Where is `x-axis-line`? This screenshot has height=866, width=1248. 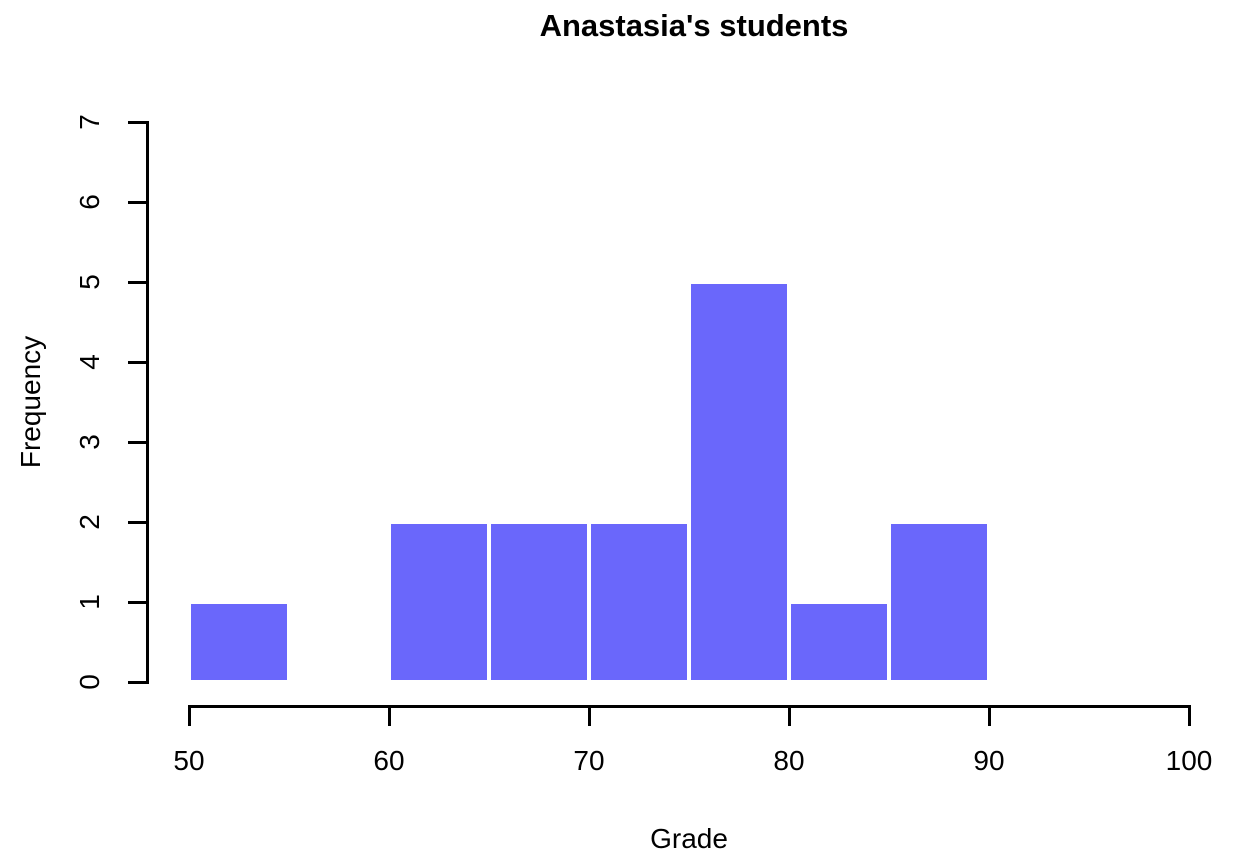
x-axis-line is located at coordinates (689, 706).